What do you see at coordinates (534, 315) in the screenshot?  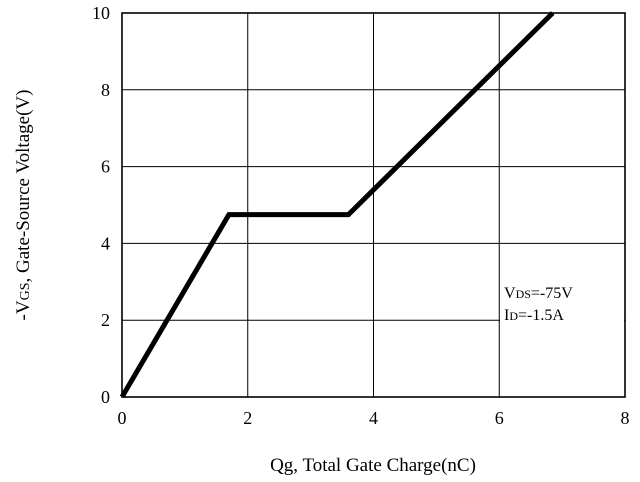 I see `annotation-id: ID=-1.5A` at bounding box center [534, 315].